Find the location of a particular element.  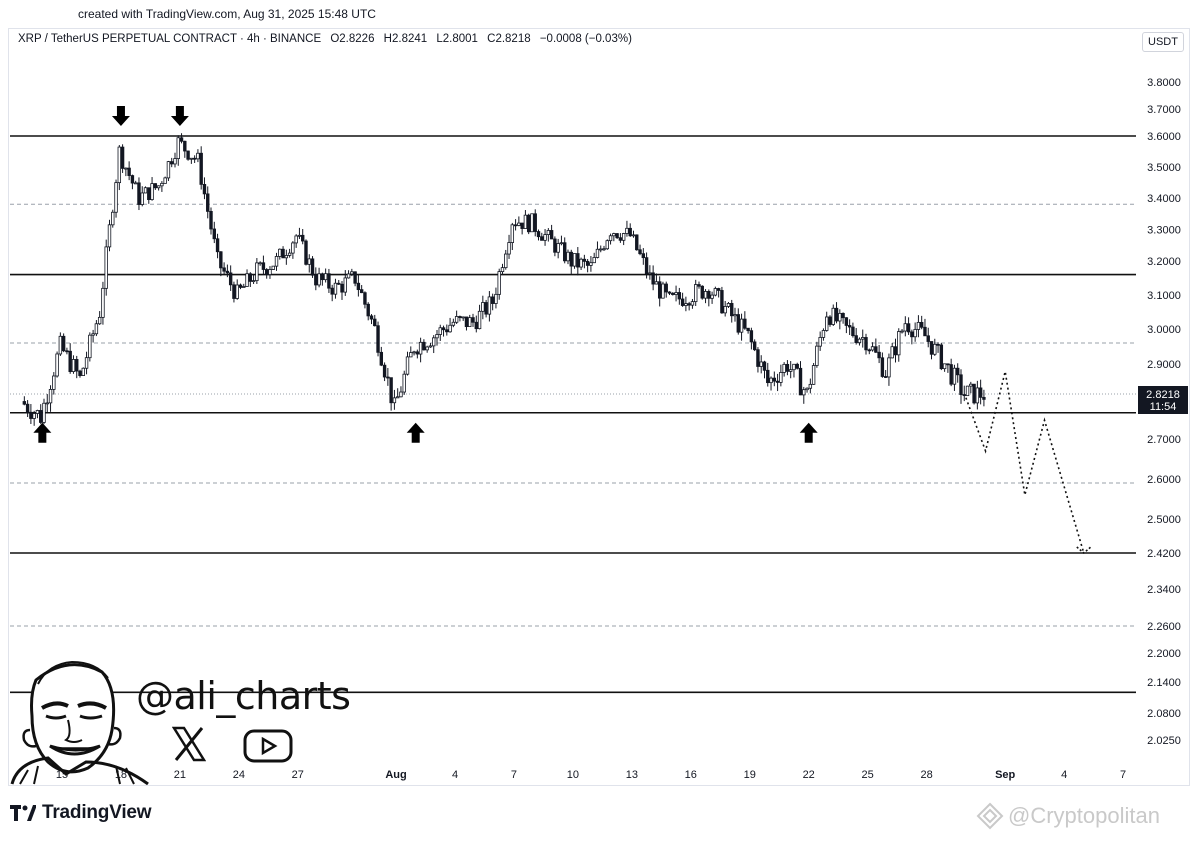

change-value: −0.0008 (−0.03%) is located at coordinates (585, 39).